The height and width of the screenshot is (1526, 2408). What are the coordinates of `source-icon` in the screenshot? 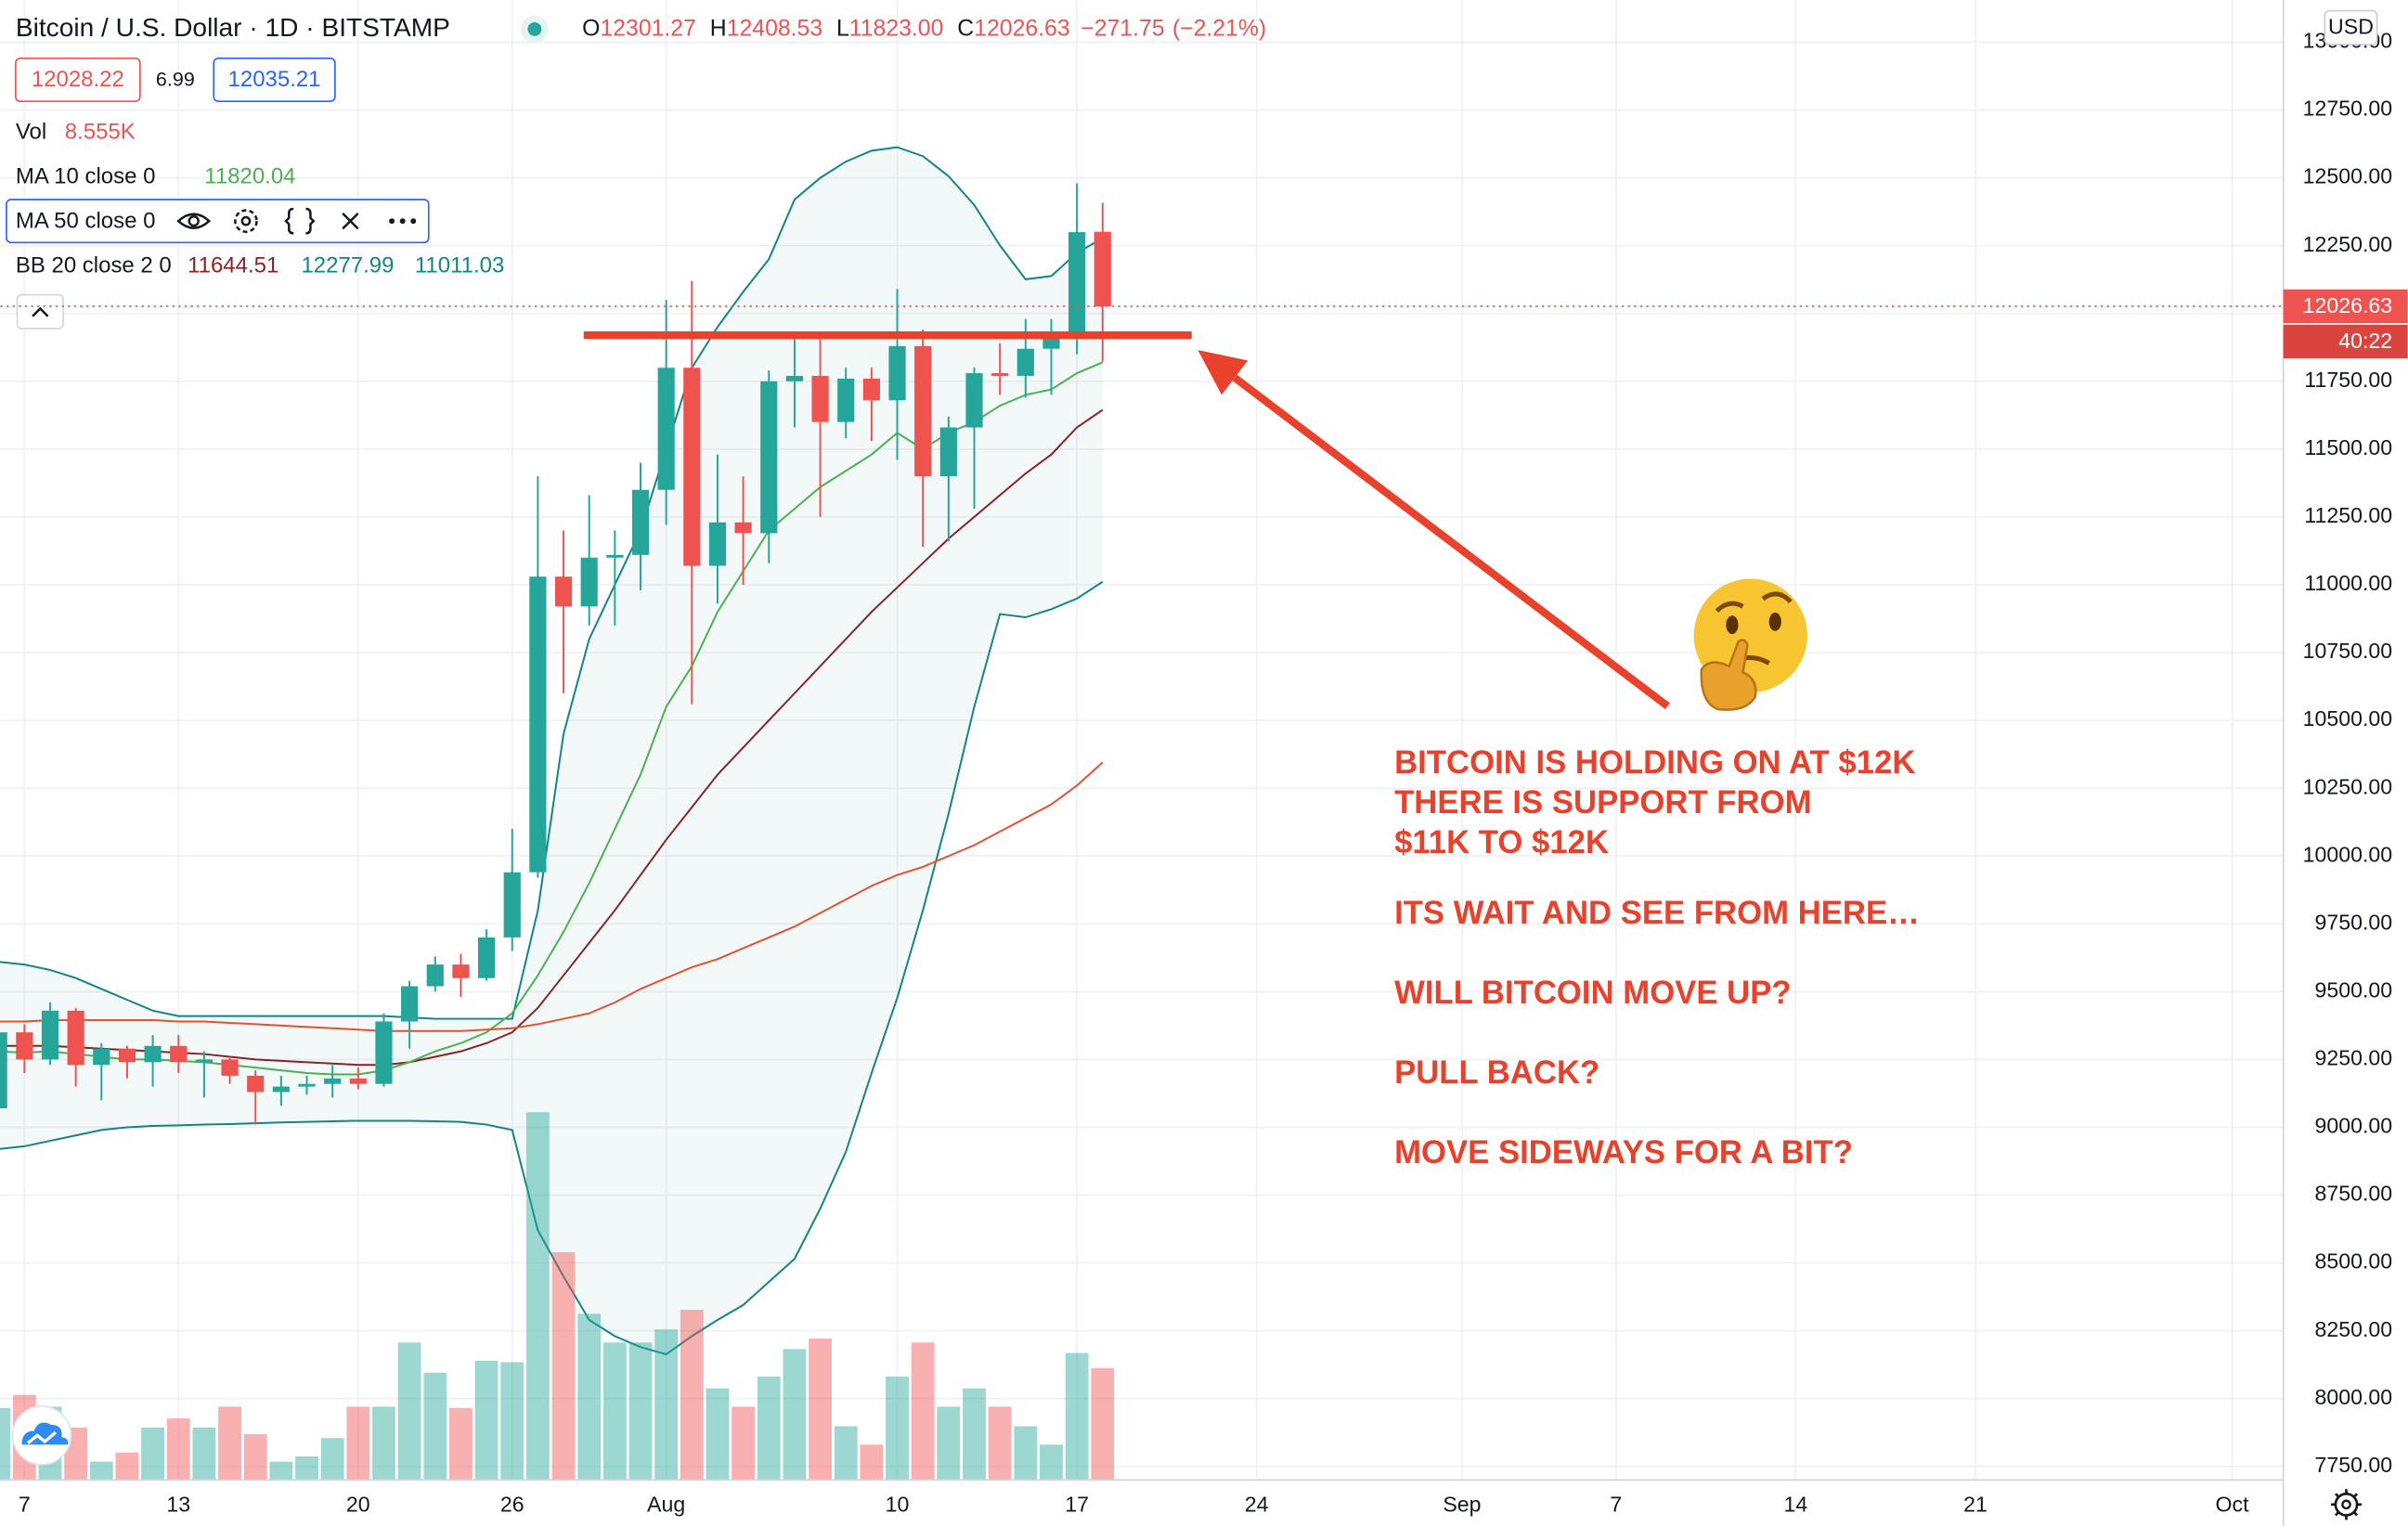 It's located at (300, 221).